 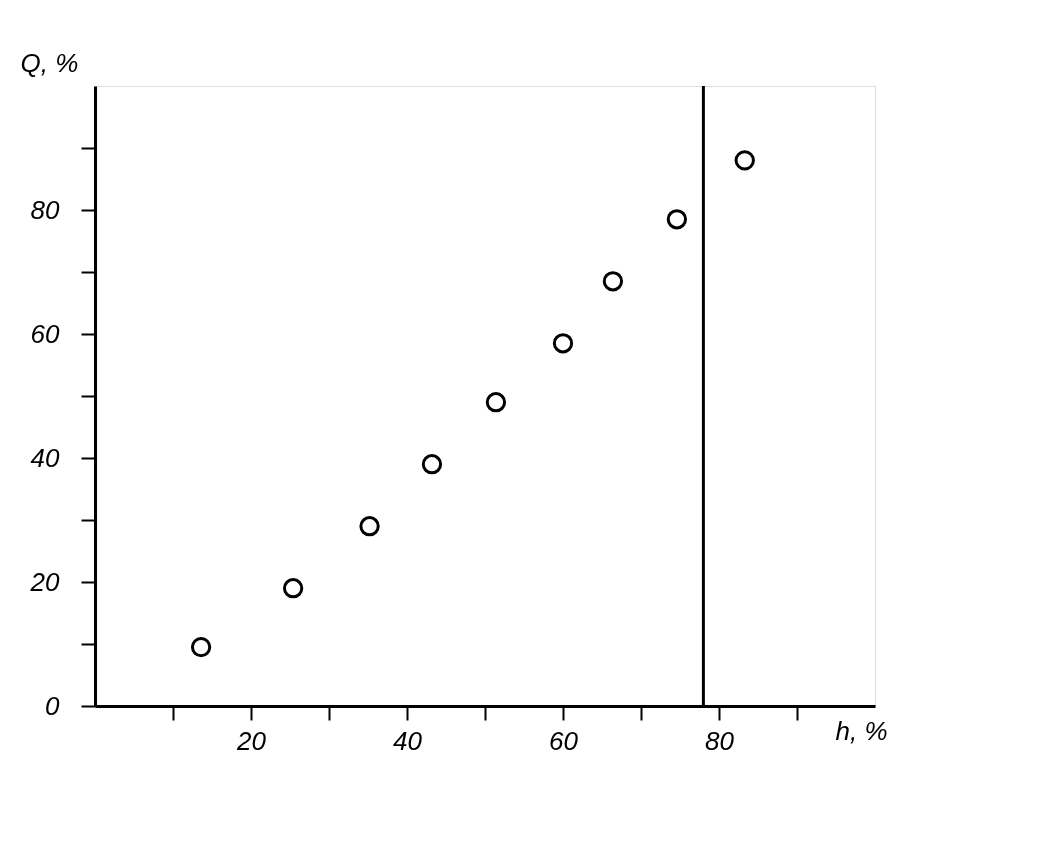 What do you see at coordinates (45, 581) in the screenshot?
I see `y-tick-label: 20` at bounding box center [45, 581].